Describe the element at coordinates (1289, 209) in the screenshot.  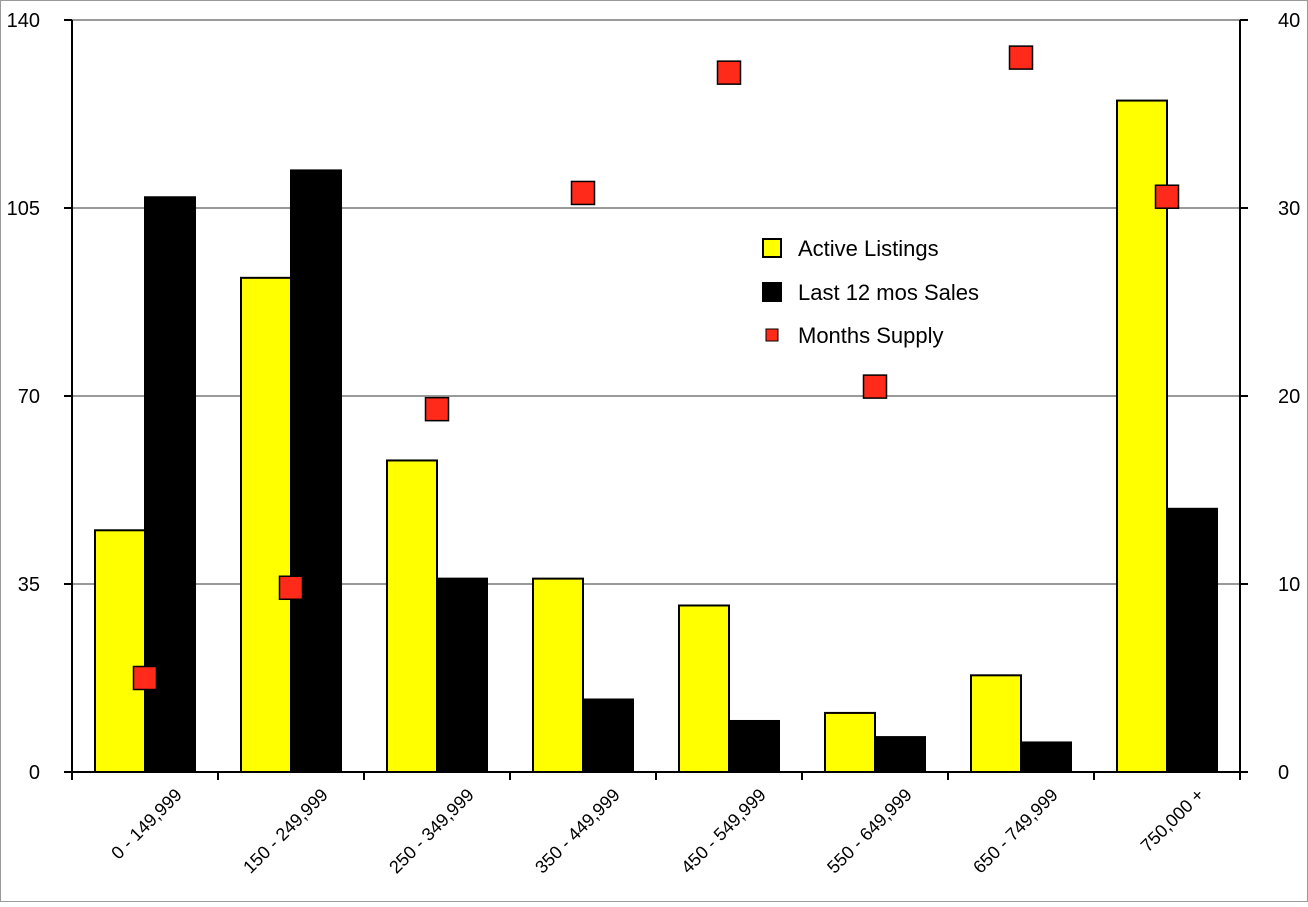
I see `y-right-tick-label: 30` at that location.